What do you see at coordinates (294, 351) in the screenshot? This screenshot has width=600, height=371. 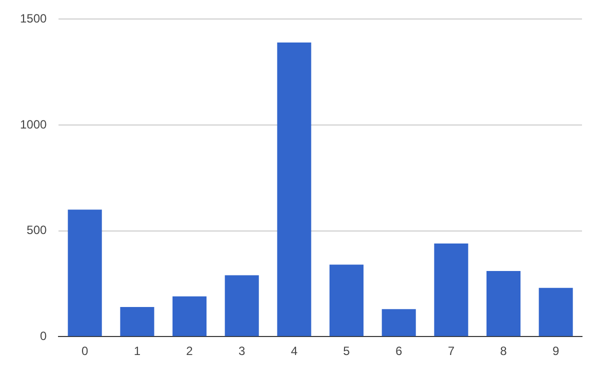 I see `x-tick-label: 4` at bounding box center [294, 351].